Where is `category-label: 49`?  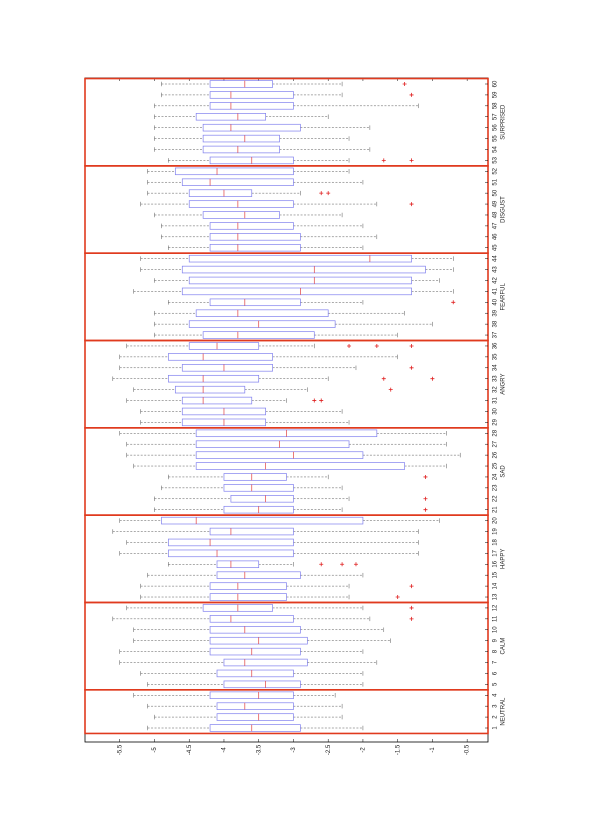
category-label: 49 is located at coordinates (496, 203).